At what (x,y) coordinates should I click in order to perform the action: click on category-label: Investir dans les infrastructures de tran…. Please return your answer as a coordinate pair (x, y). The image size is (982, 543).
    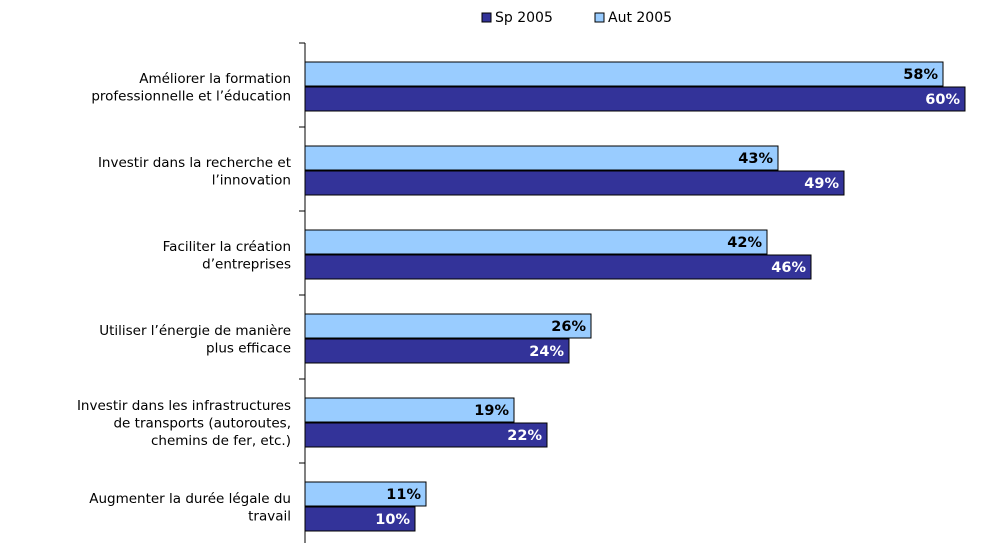
    Looking at the image, I should click on (184, 423).